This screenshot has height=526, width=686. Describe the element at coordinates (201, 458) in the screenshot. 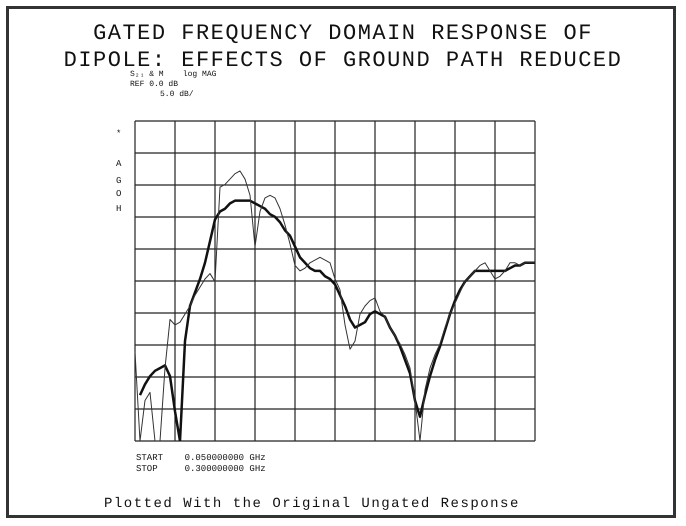

I see `text: START 0.050000000 GHz` at that location.